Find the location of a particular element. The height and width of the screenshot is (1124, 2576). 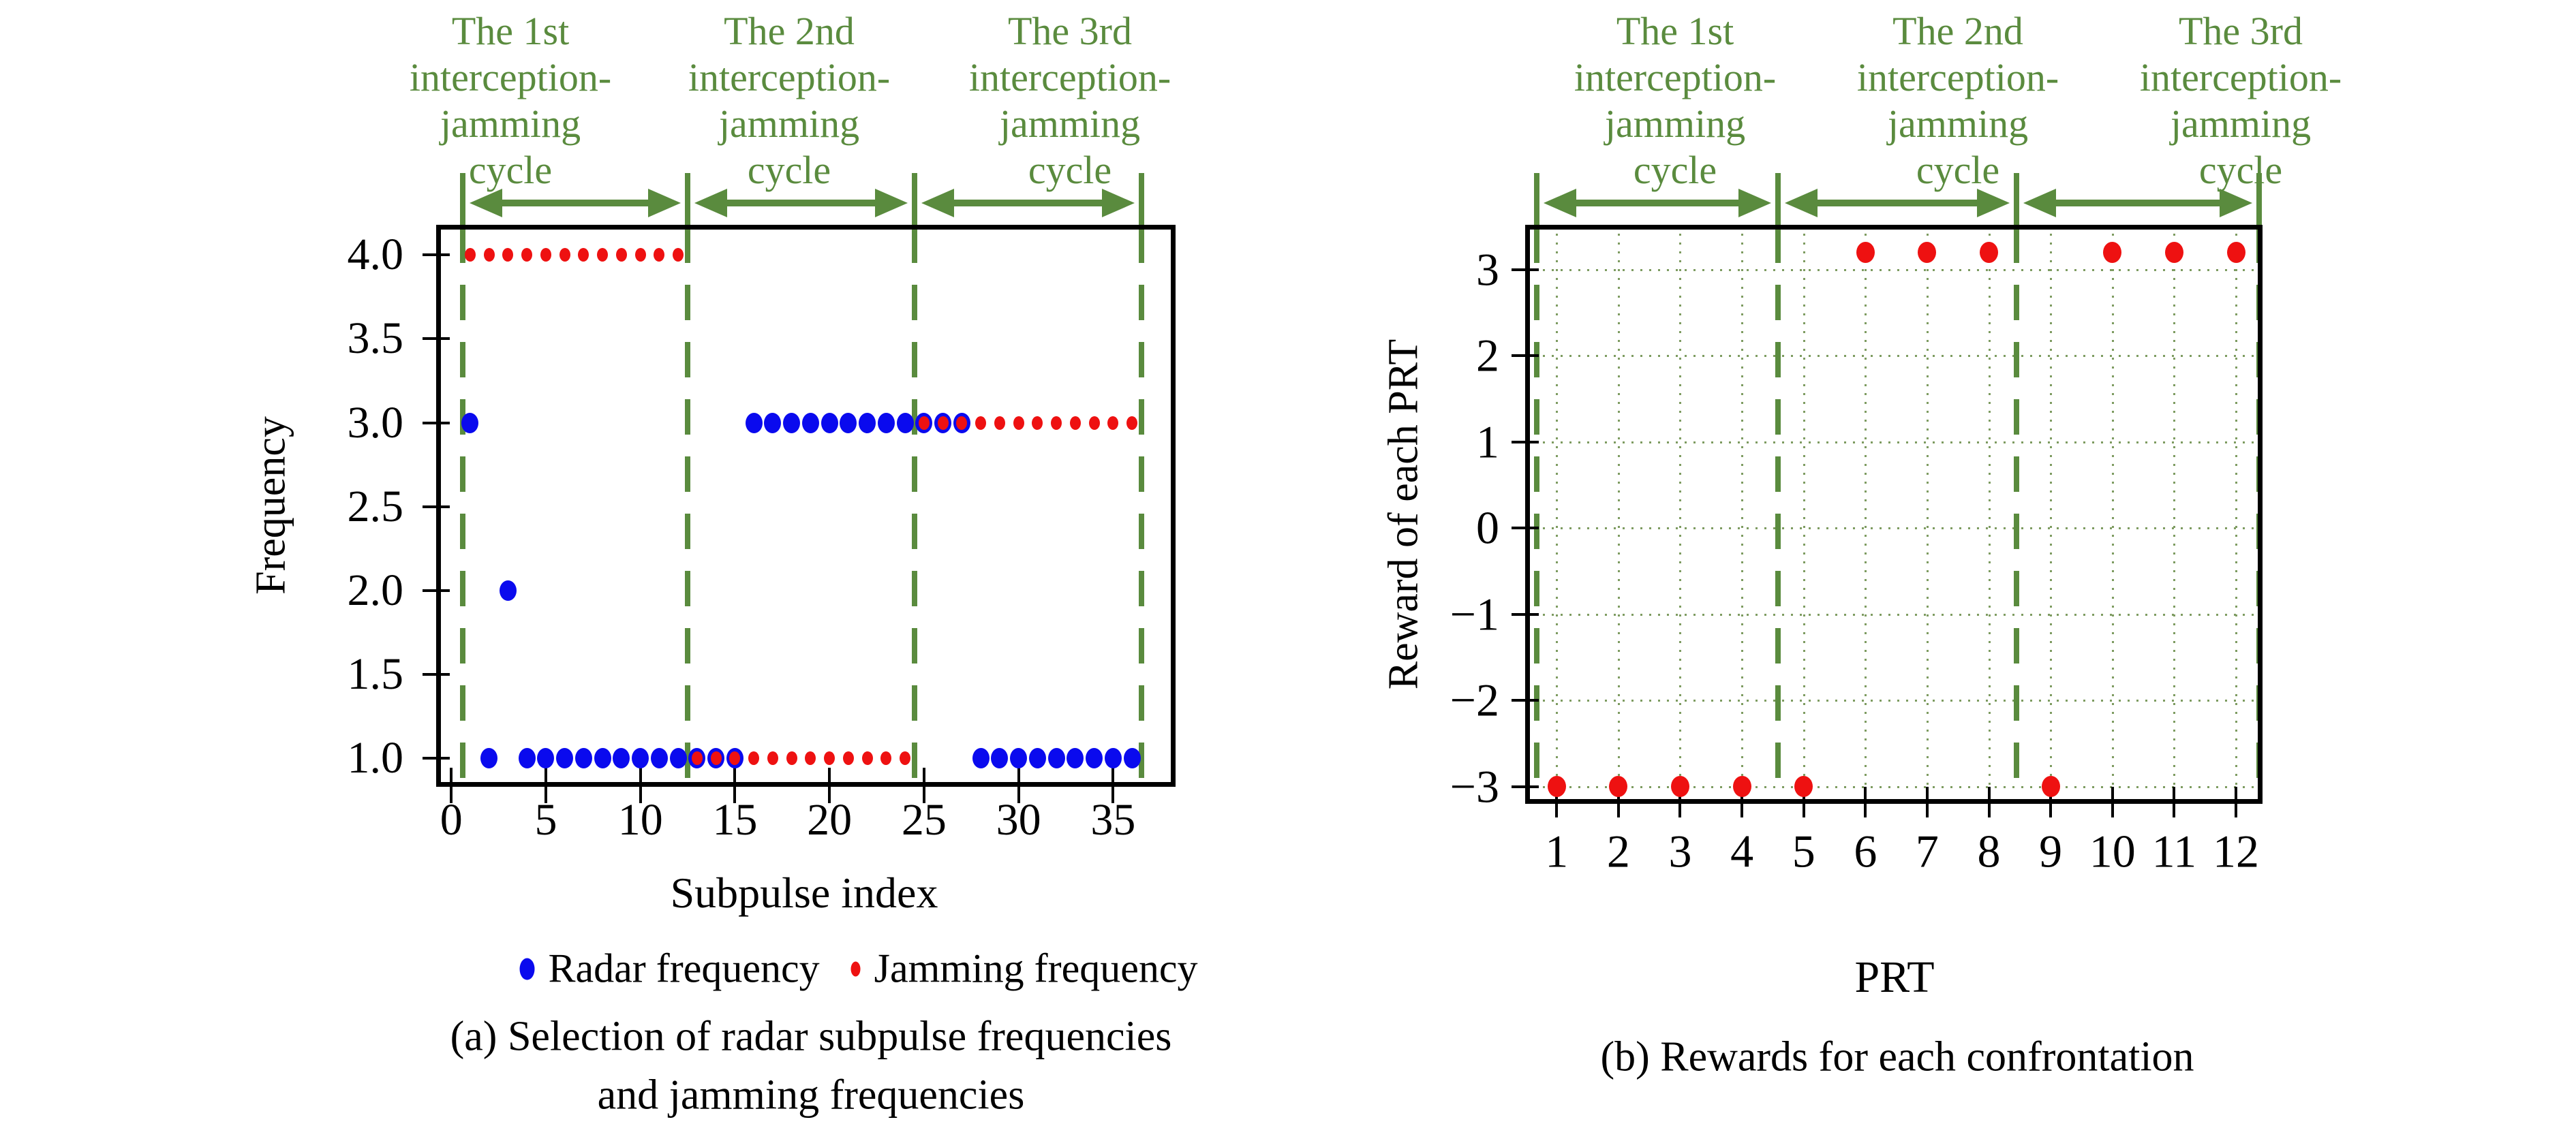

x-tick-label: 11 is located at coordinates (2174, 851).